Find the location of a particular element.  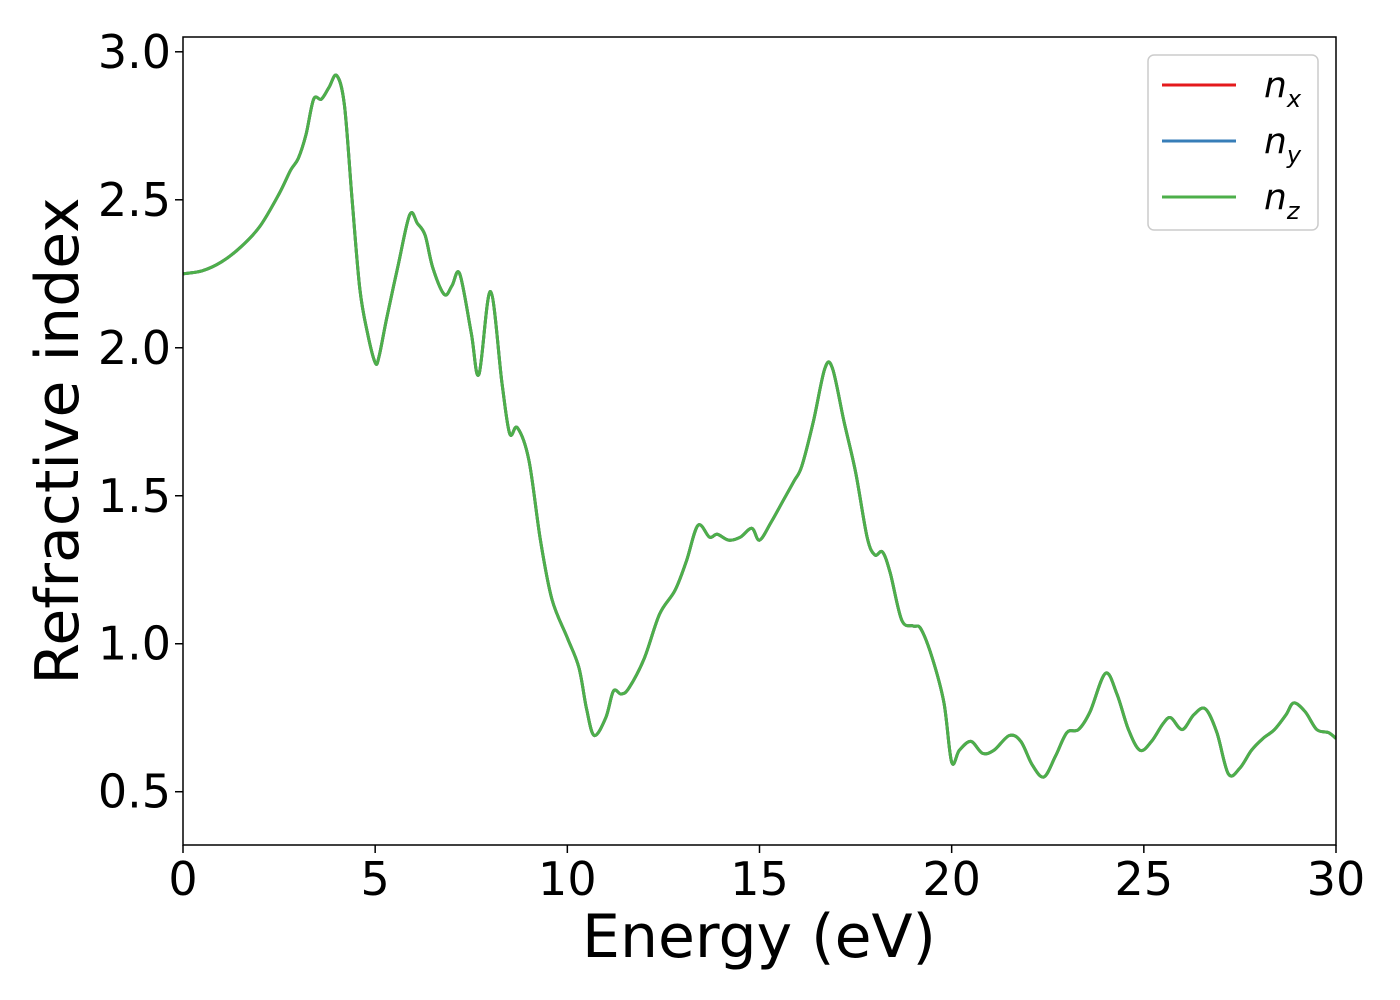

legend-subscript: z is located at coordinates (1293, 211).